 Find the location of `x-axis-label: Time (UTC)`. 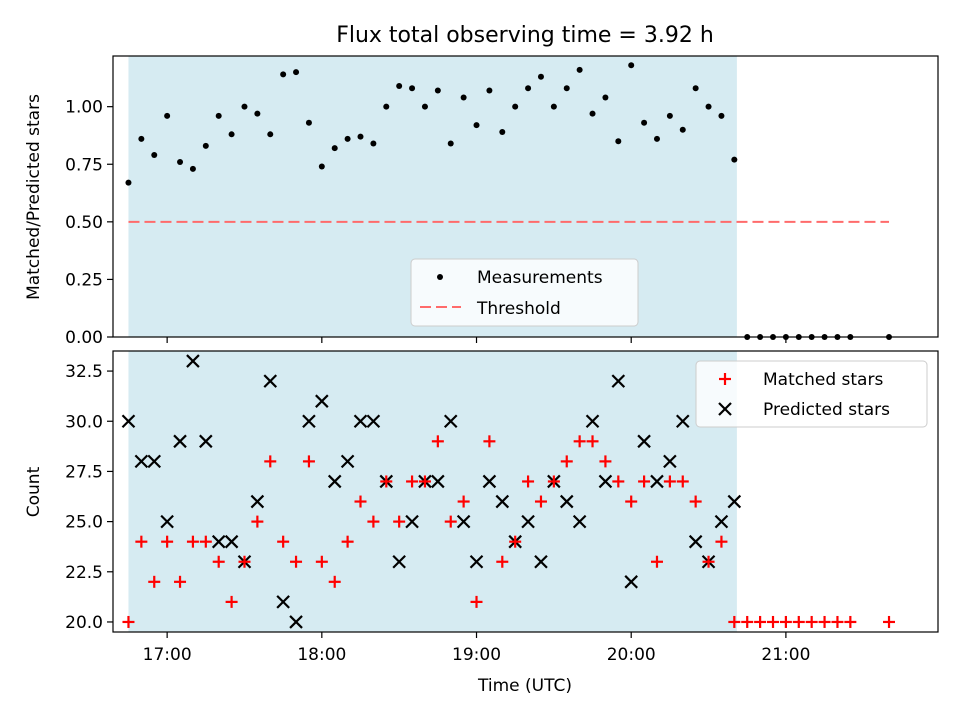

x-axis-label: Time (UTC) is located at coordinates (524, 686).